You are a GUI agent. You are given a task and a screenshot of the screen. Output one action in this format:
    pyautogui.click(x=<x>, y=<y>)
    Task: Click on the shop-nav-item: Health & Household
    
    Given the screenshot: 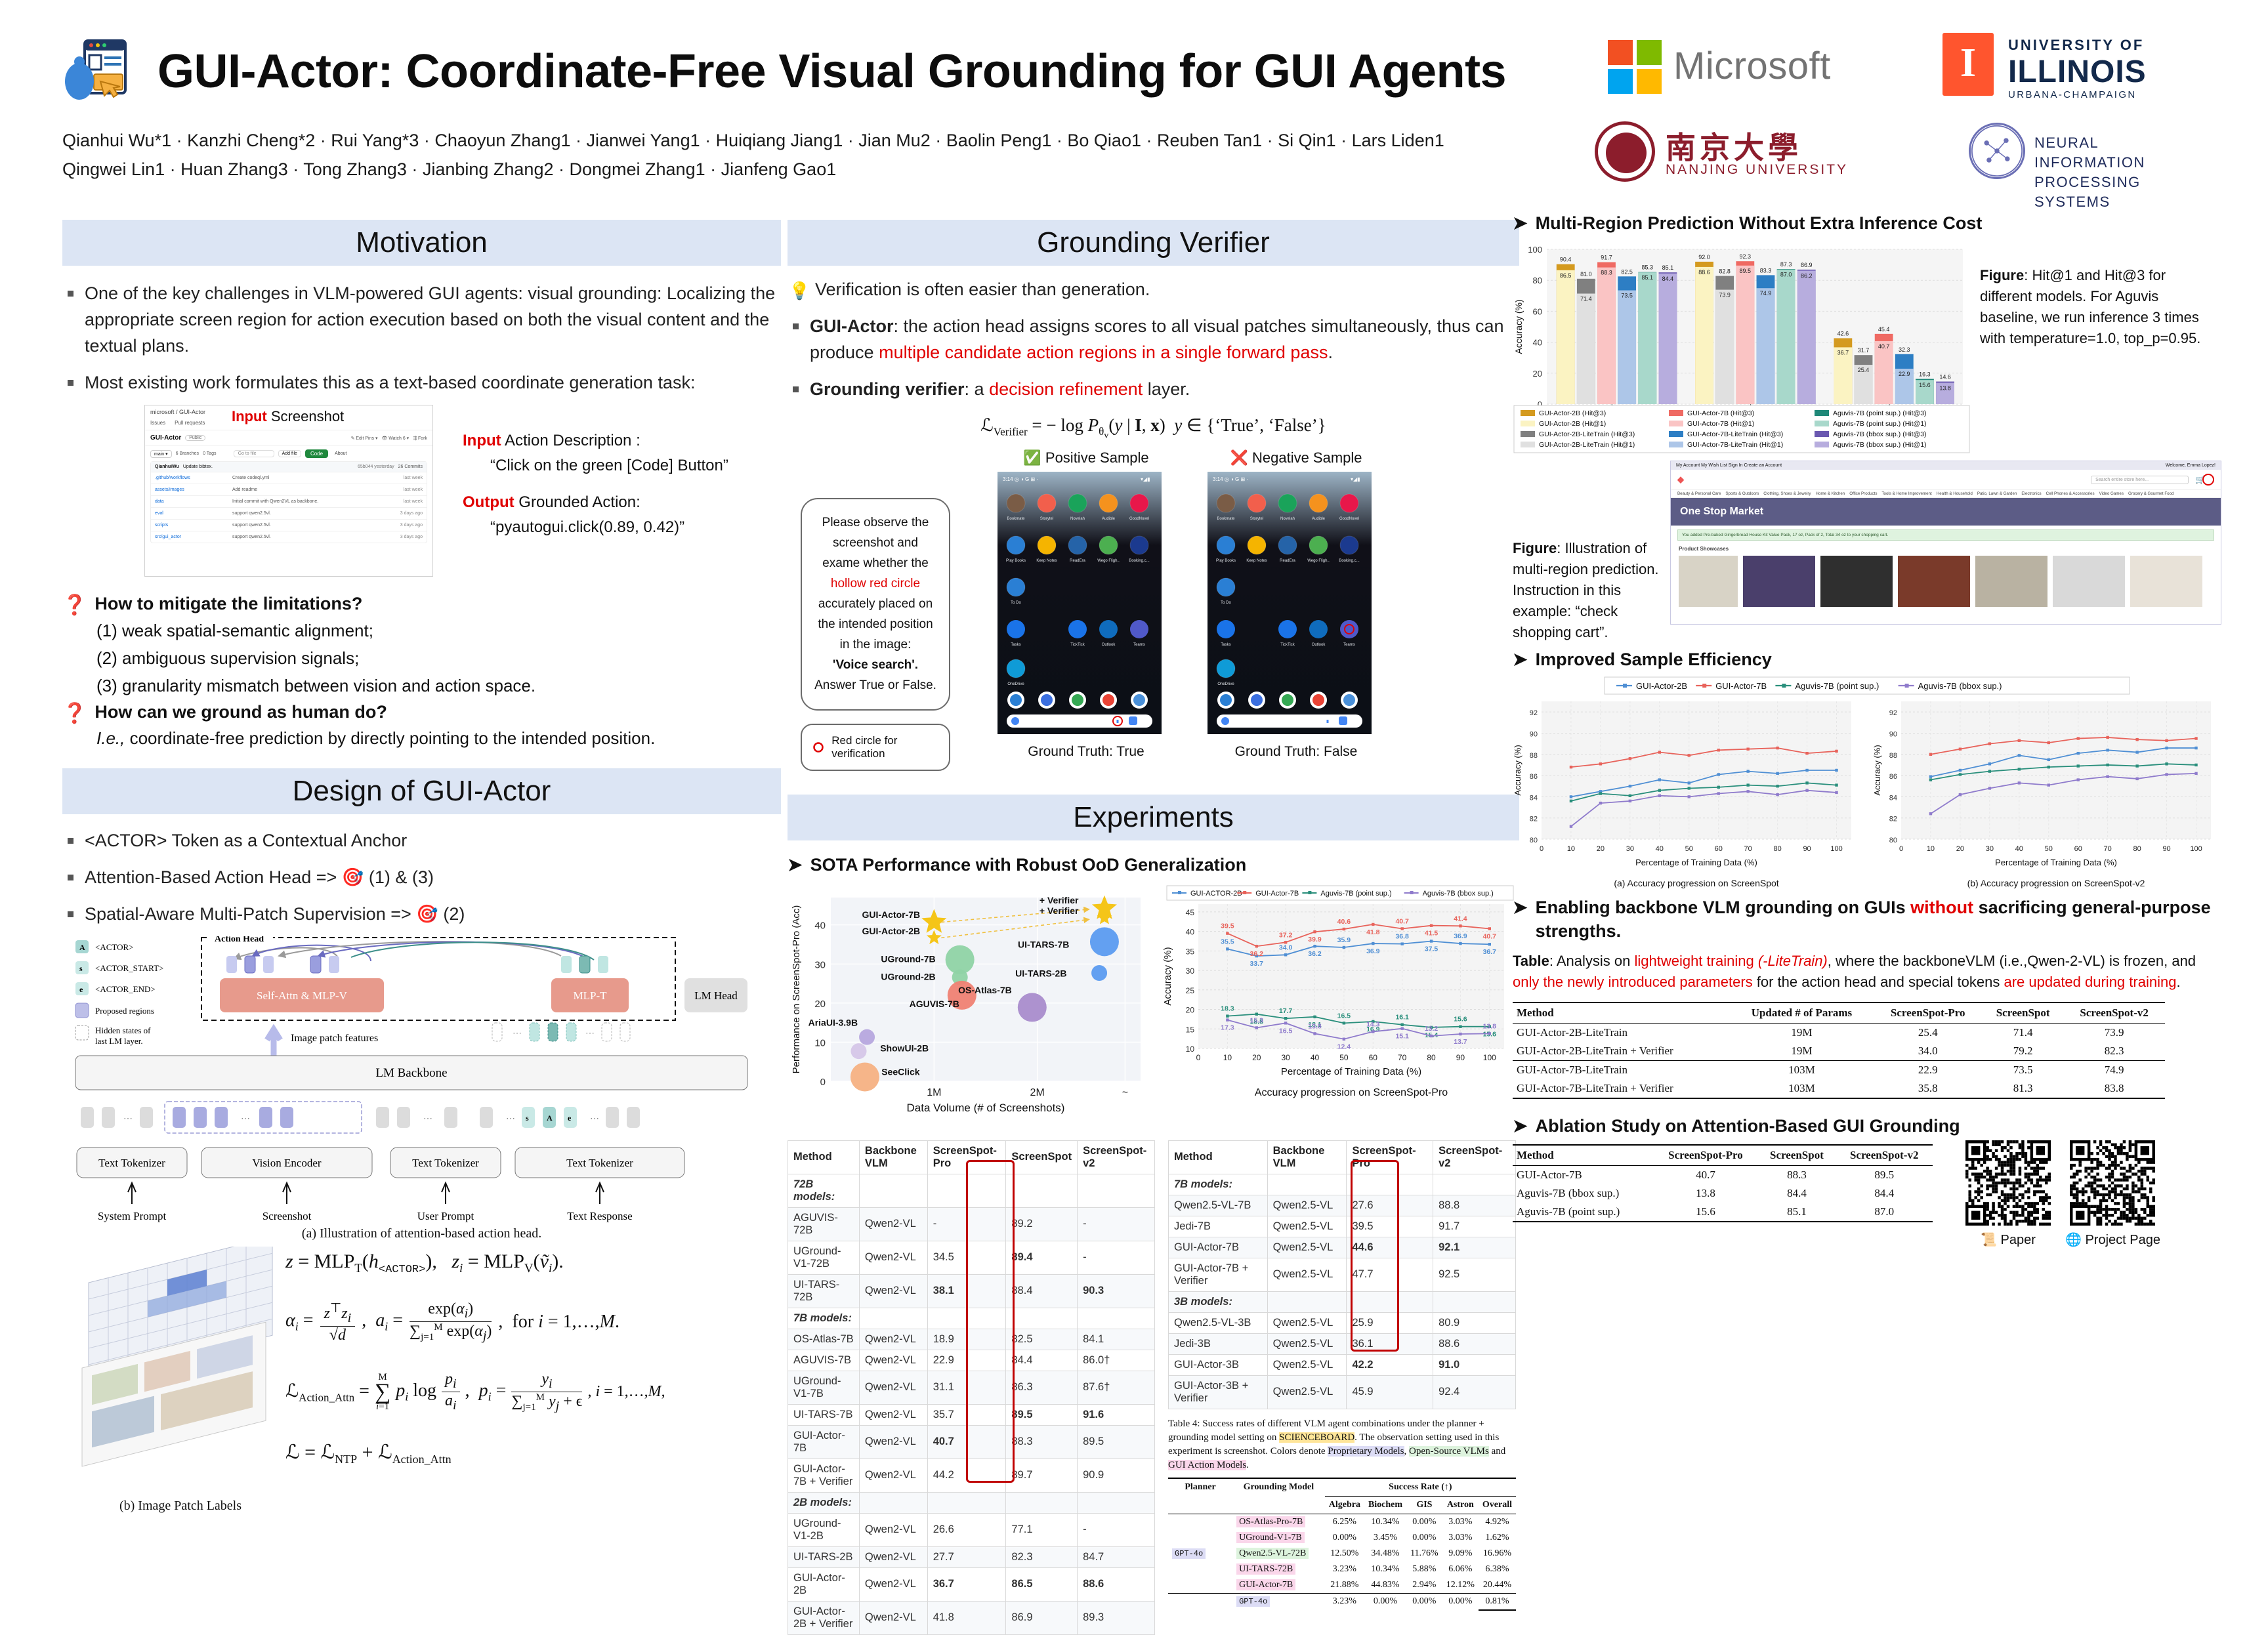 What is the action you would take?
    pyautogui.click(x=1954, y=493)
    